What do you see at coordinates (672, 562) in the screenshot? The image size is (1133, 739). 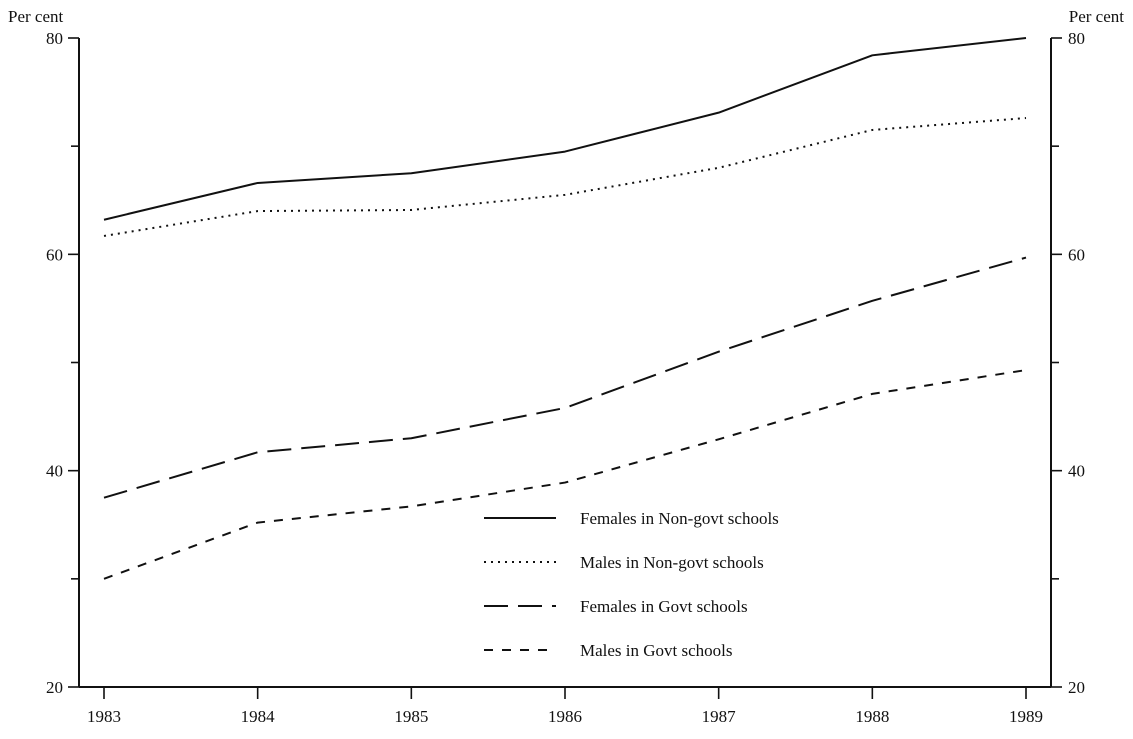 I see `legend-label: Males in Non-govt schools` at bounding box center [672, 562].